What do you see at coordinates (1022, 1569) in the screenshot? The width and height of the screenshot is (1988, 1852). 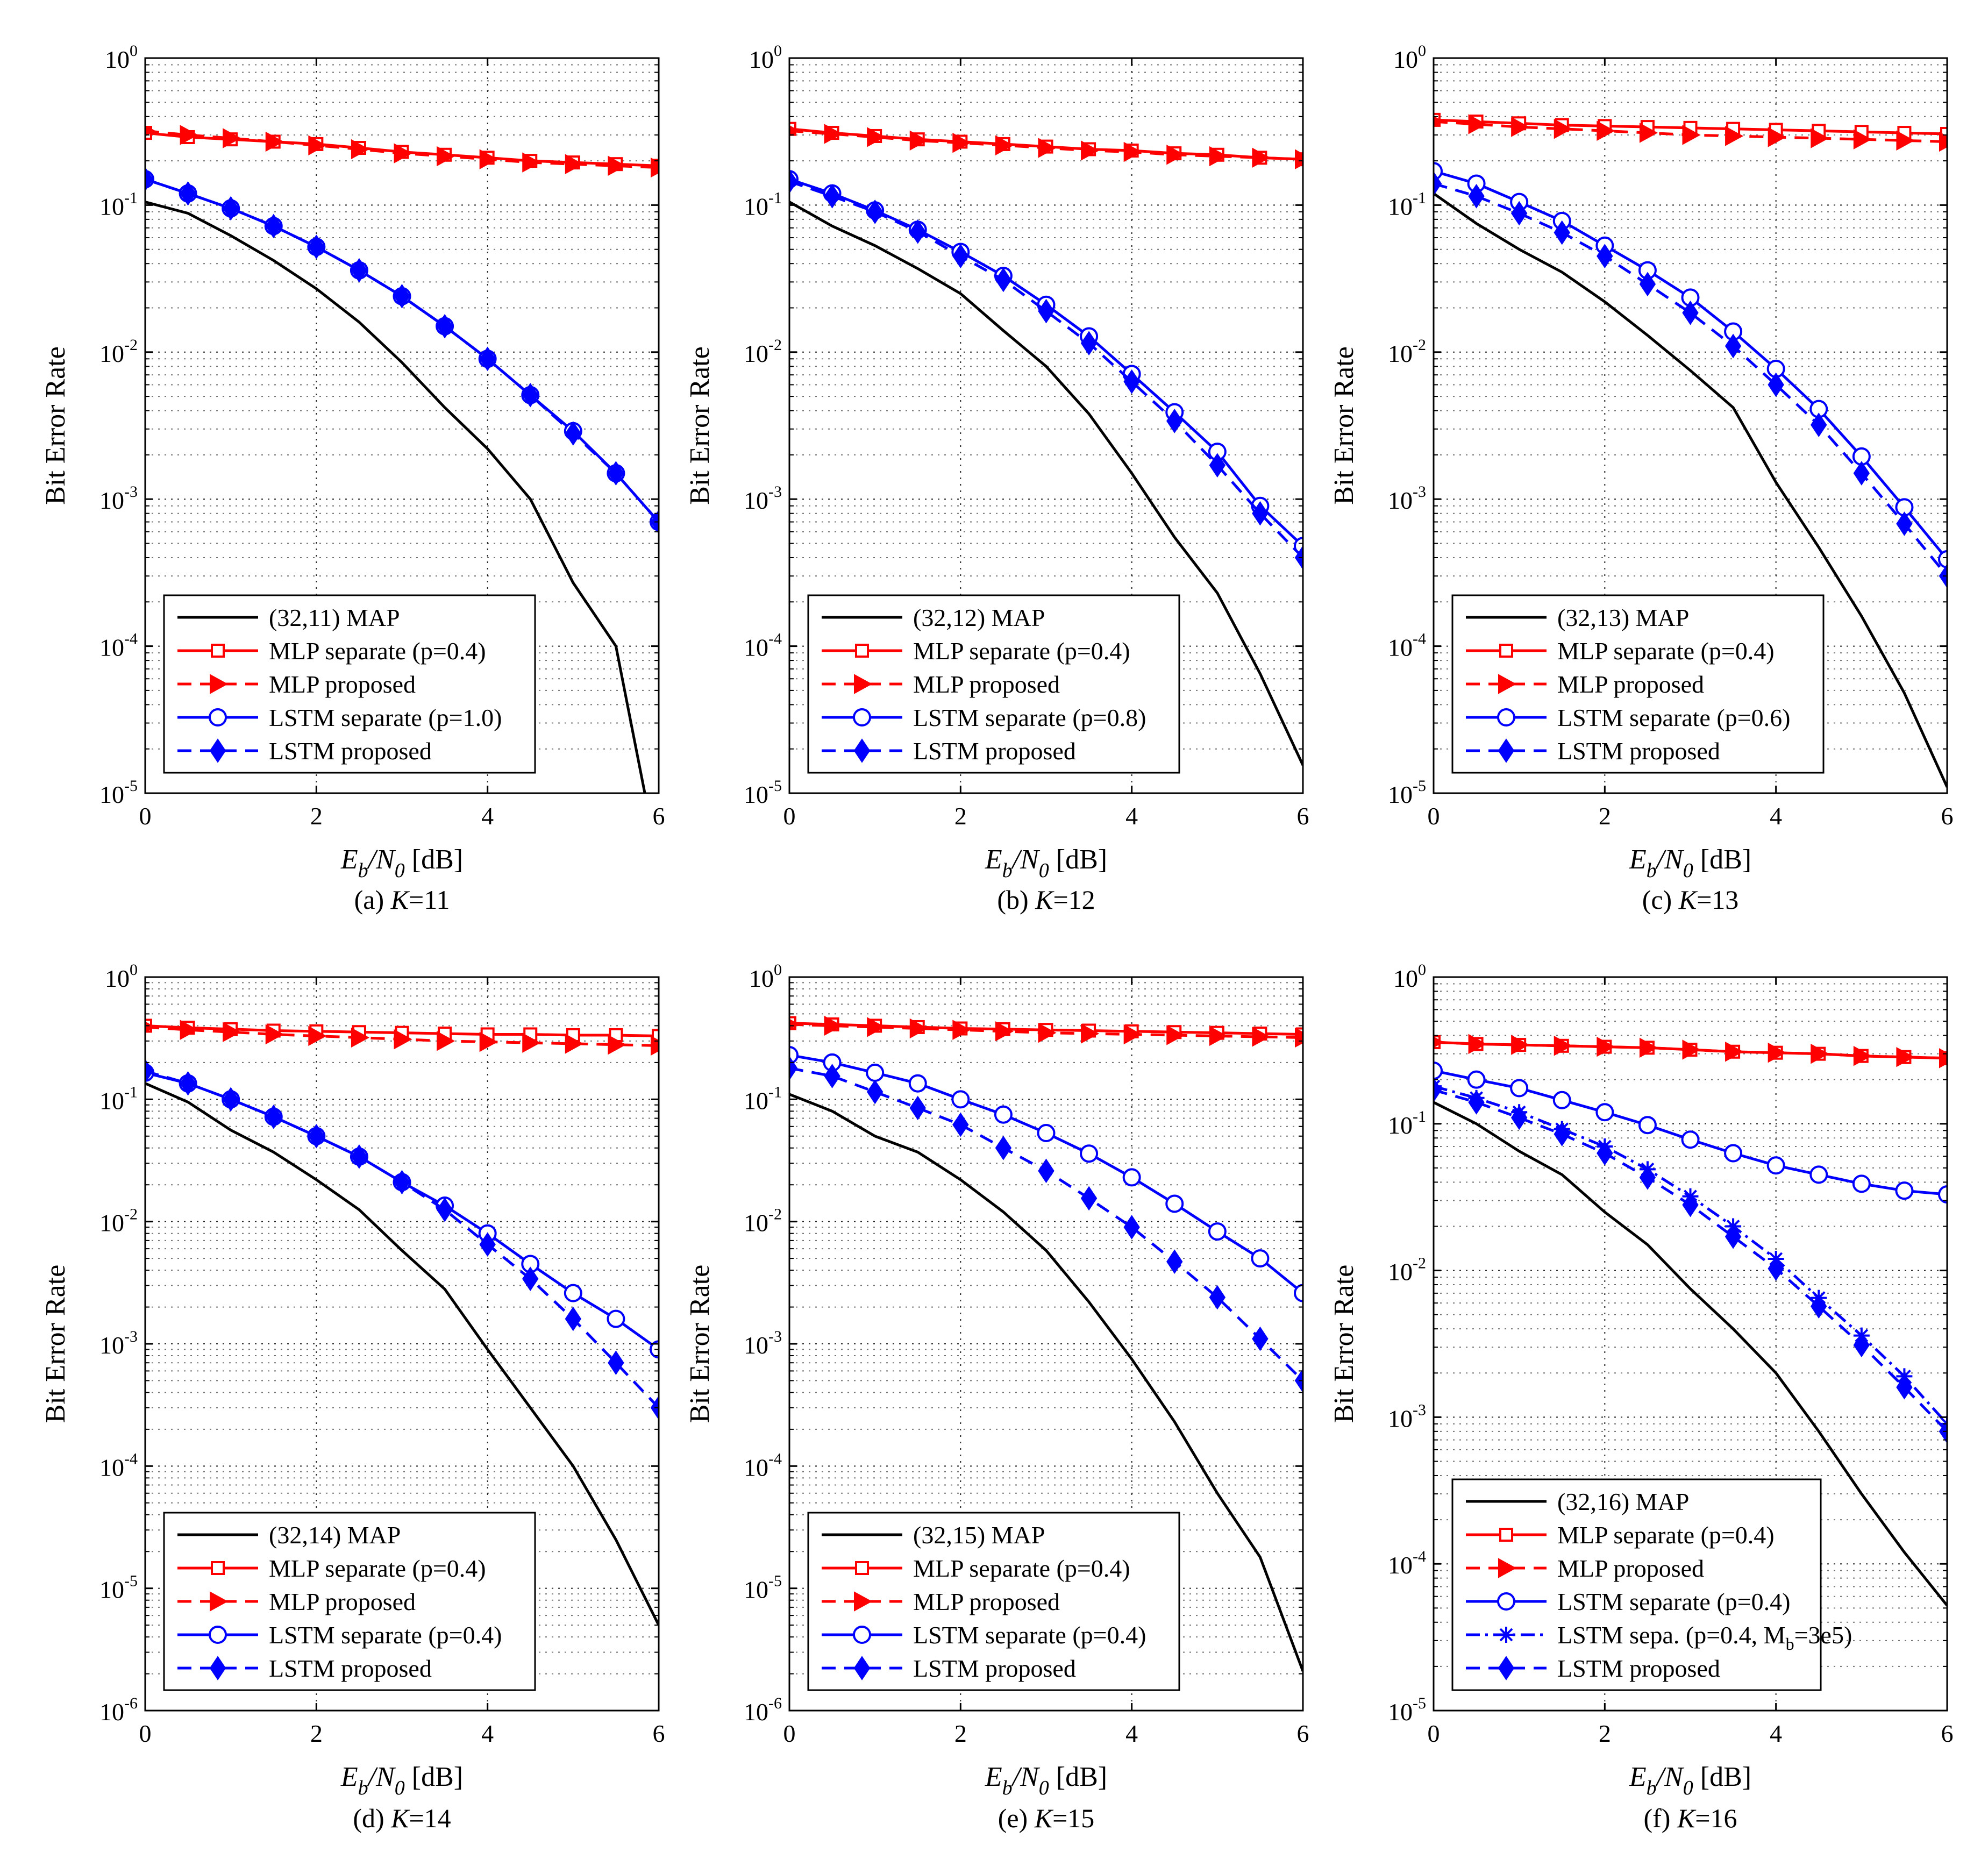 I see `legend-label: MLP separate (p=0.4)` at bounding box center [1022, 1569].